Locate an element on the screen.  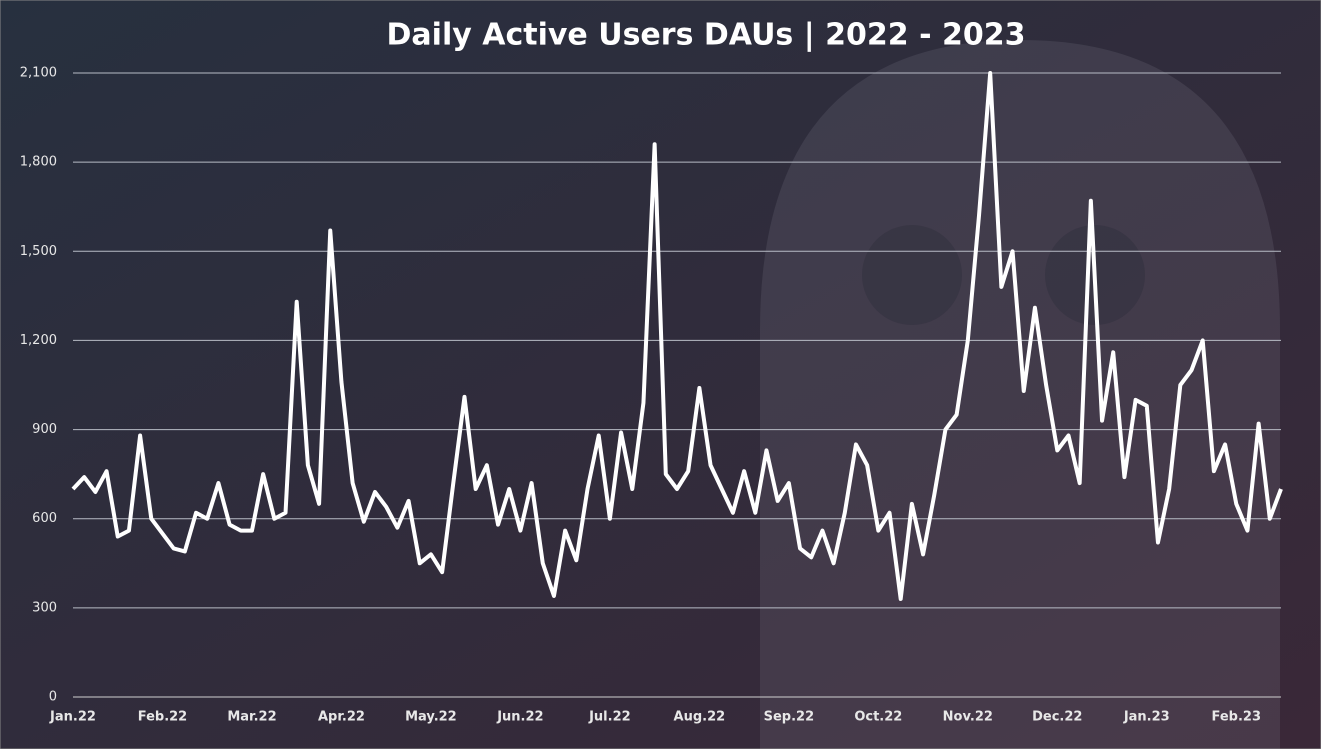
y-tick-label: 2,100 is located at coordinates (38, 73).